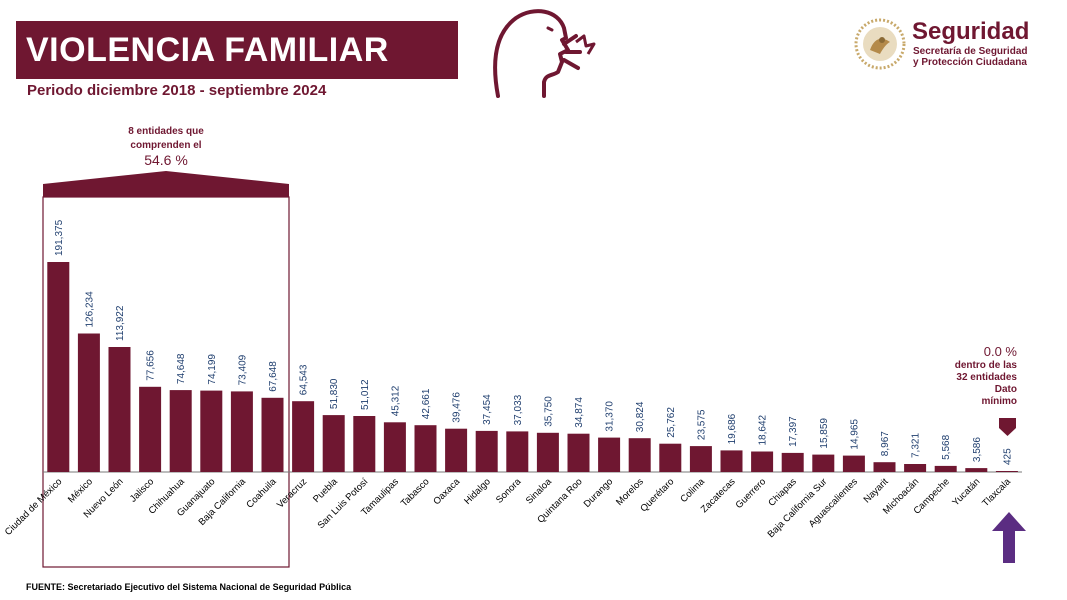  What do you see at coordinates (763, 429) in the screenshot?
I see `value-label: 18,642` at bounding box center [763, 429].